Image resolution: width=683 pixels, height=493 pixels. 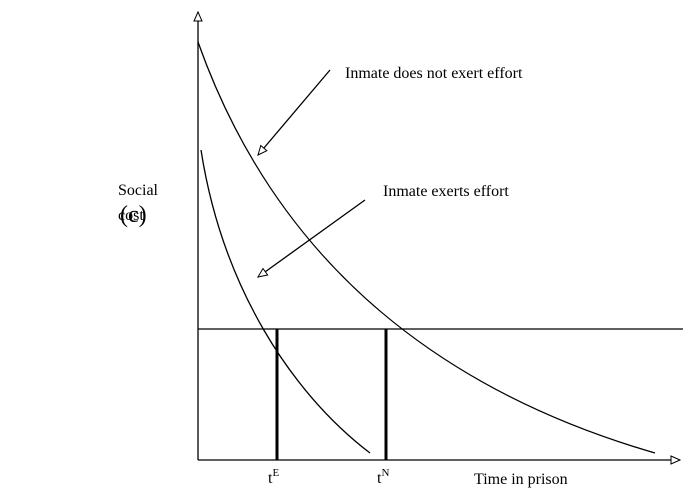 I want to click on x-label: tN, so click(x=383, y=477).